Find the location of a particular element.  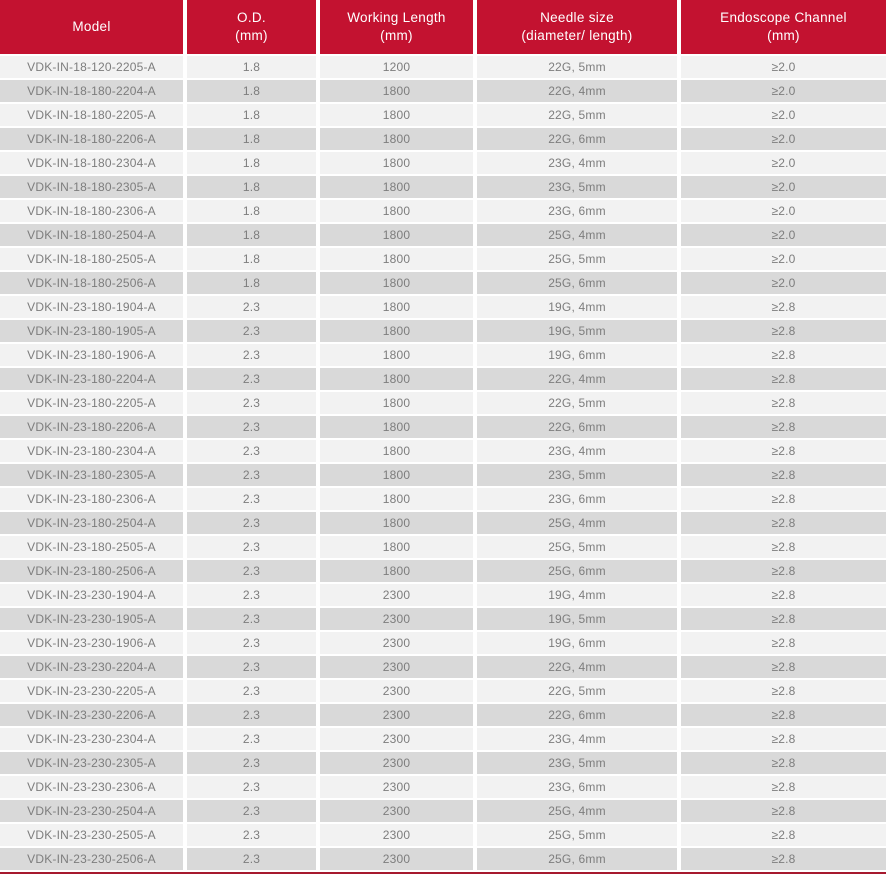

table-row: VDK-IN-23-230-2506-A 2.3 2300 25G, 6mm ≥2.8 is located at coordinates (443, 859).